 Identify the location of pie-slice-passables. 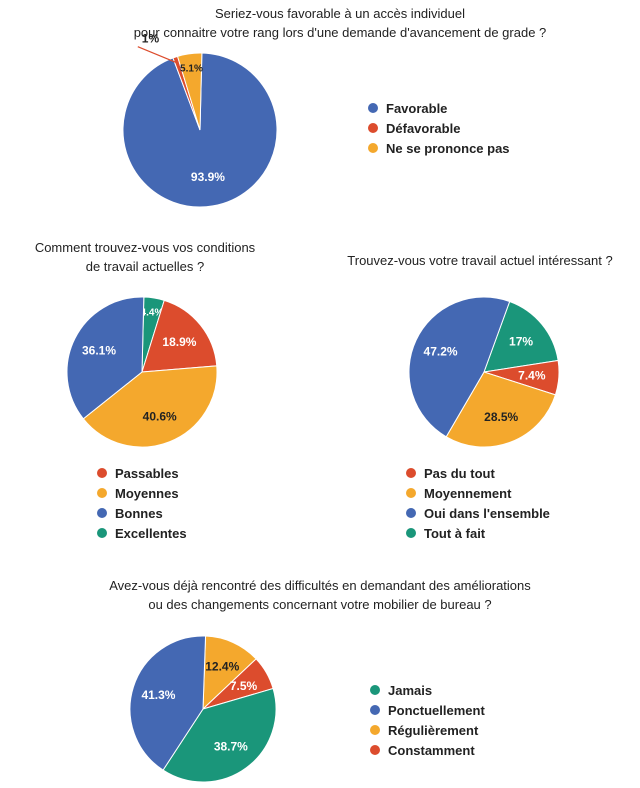
(179, 336).